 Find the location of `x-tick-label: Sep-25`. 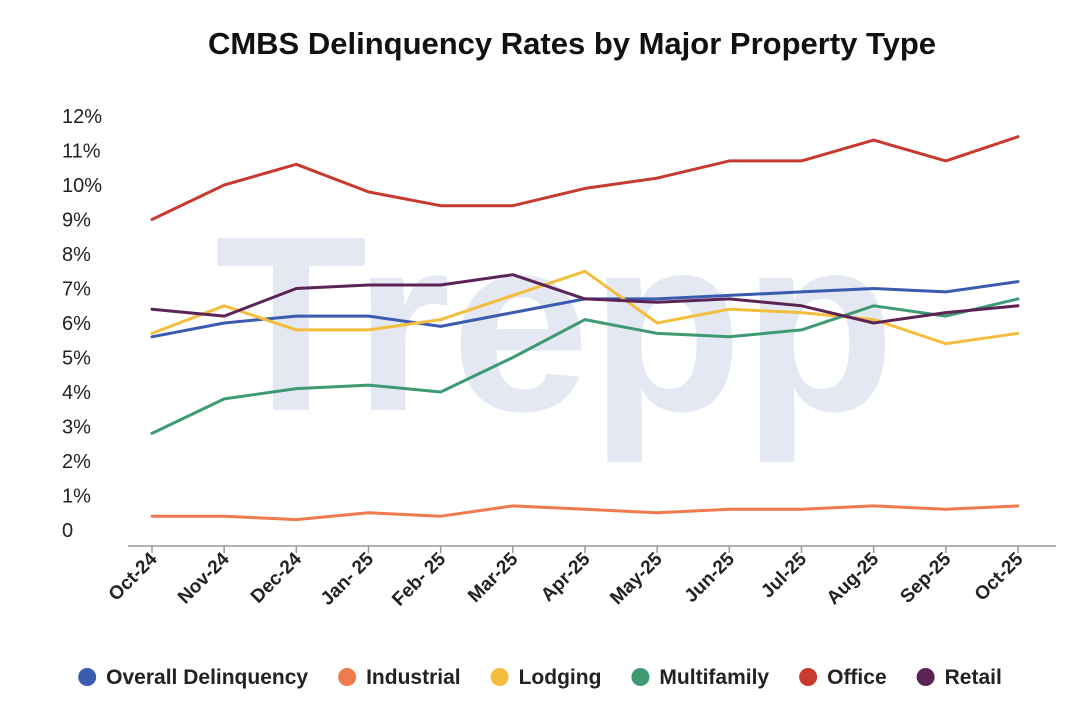

x-tick-label: Sep-25 is located at coordinates (925, 577).